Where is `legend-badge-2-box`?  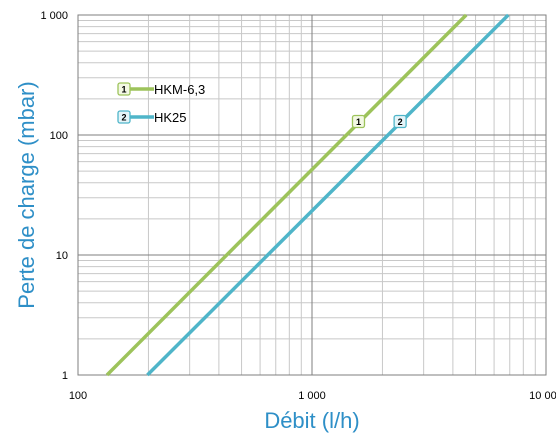 legend-badge-2-box is located at coordinates (124, 117).